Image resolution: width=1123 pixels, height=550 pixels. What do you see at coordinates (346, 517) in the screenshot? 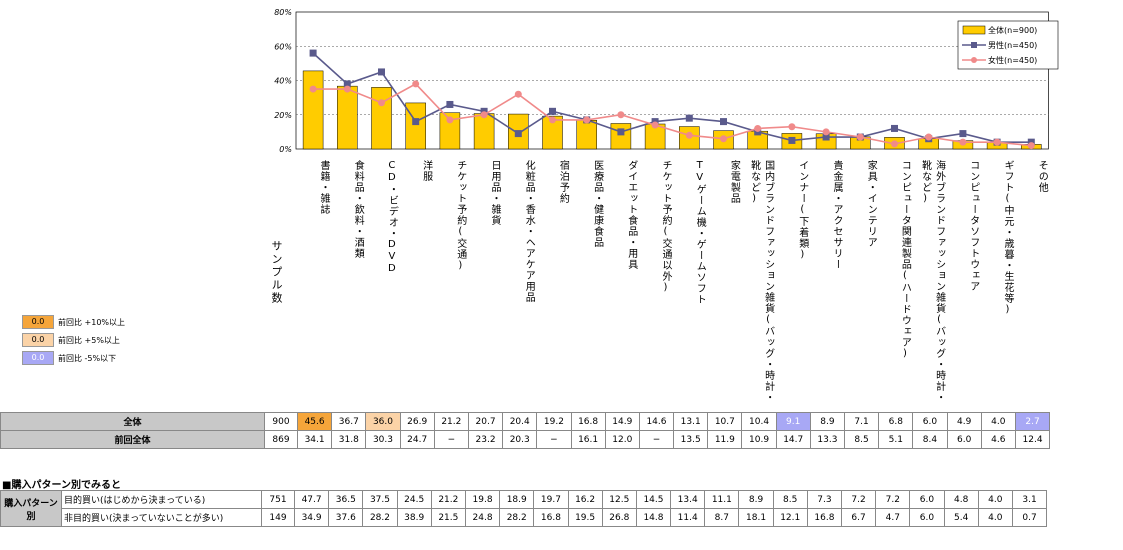
I see `value-cell: 37.6` at bounding box center [346, 517].